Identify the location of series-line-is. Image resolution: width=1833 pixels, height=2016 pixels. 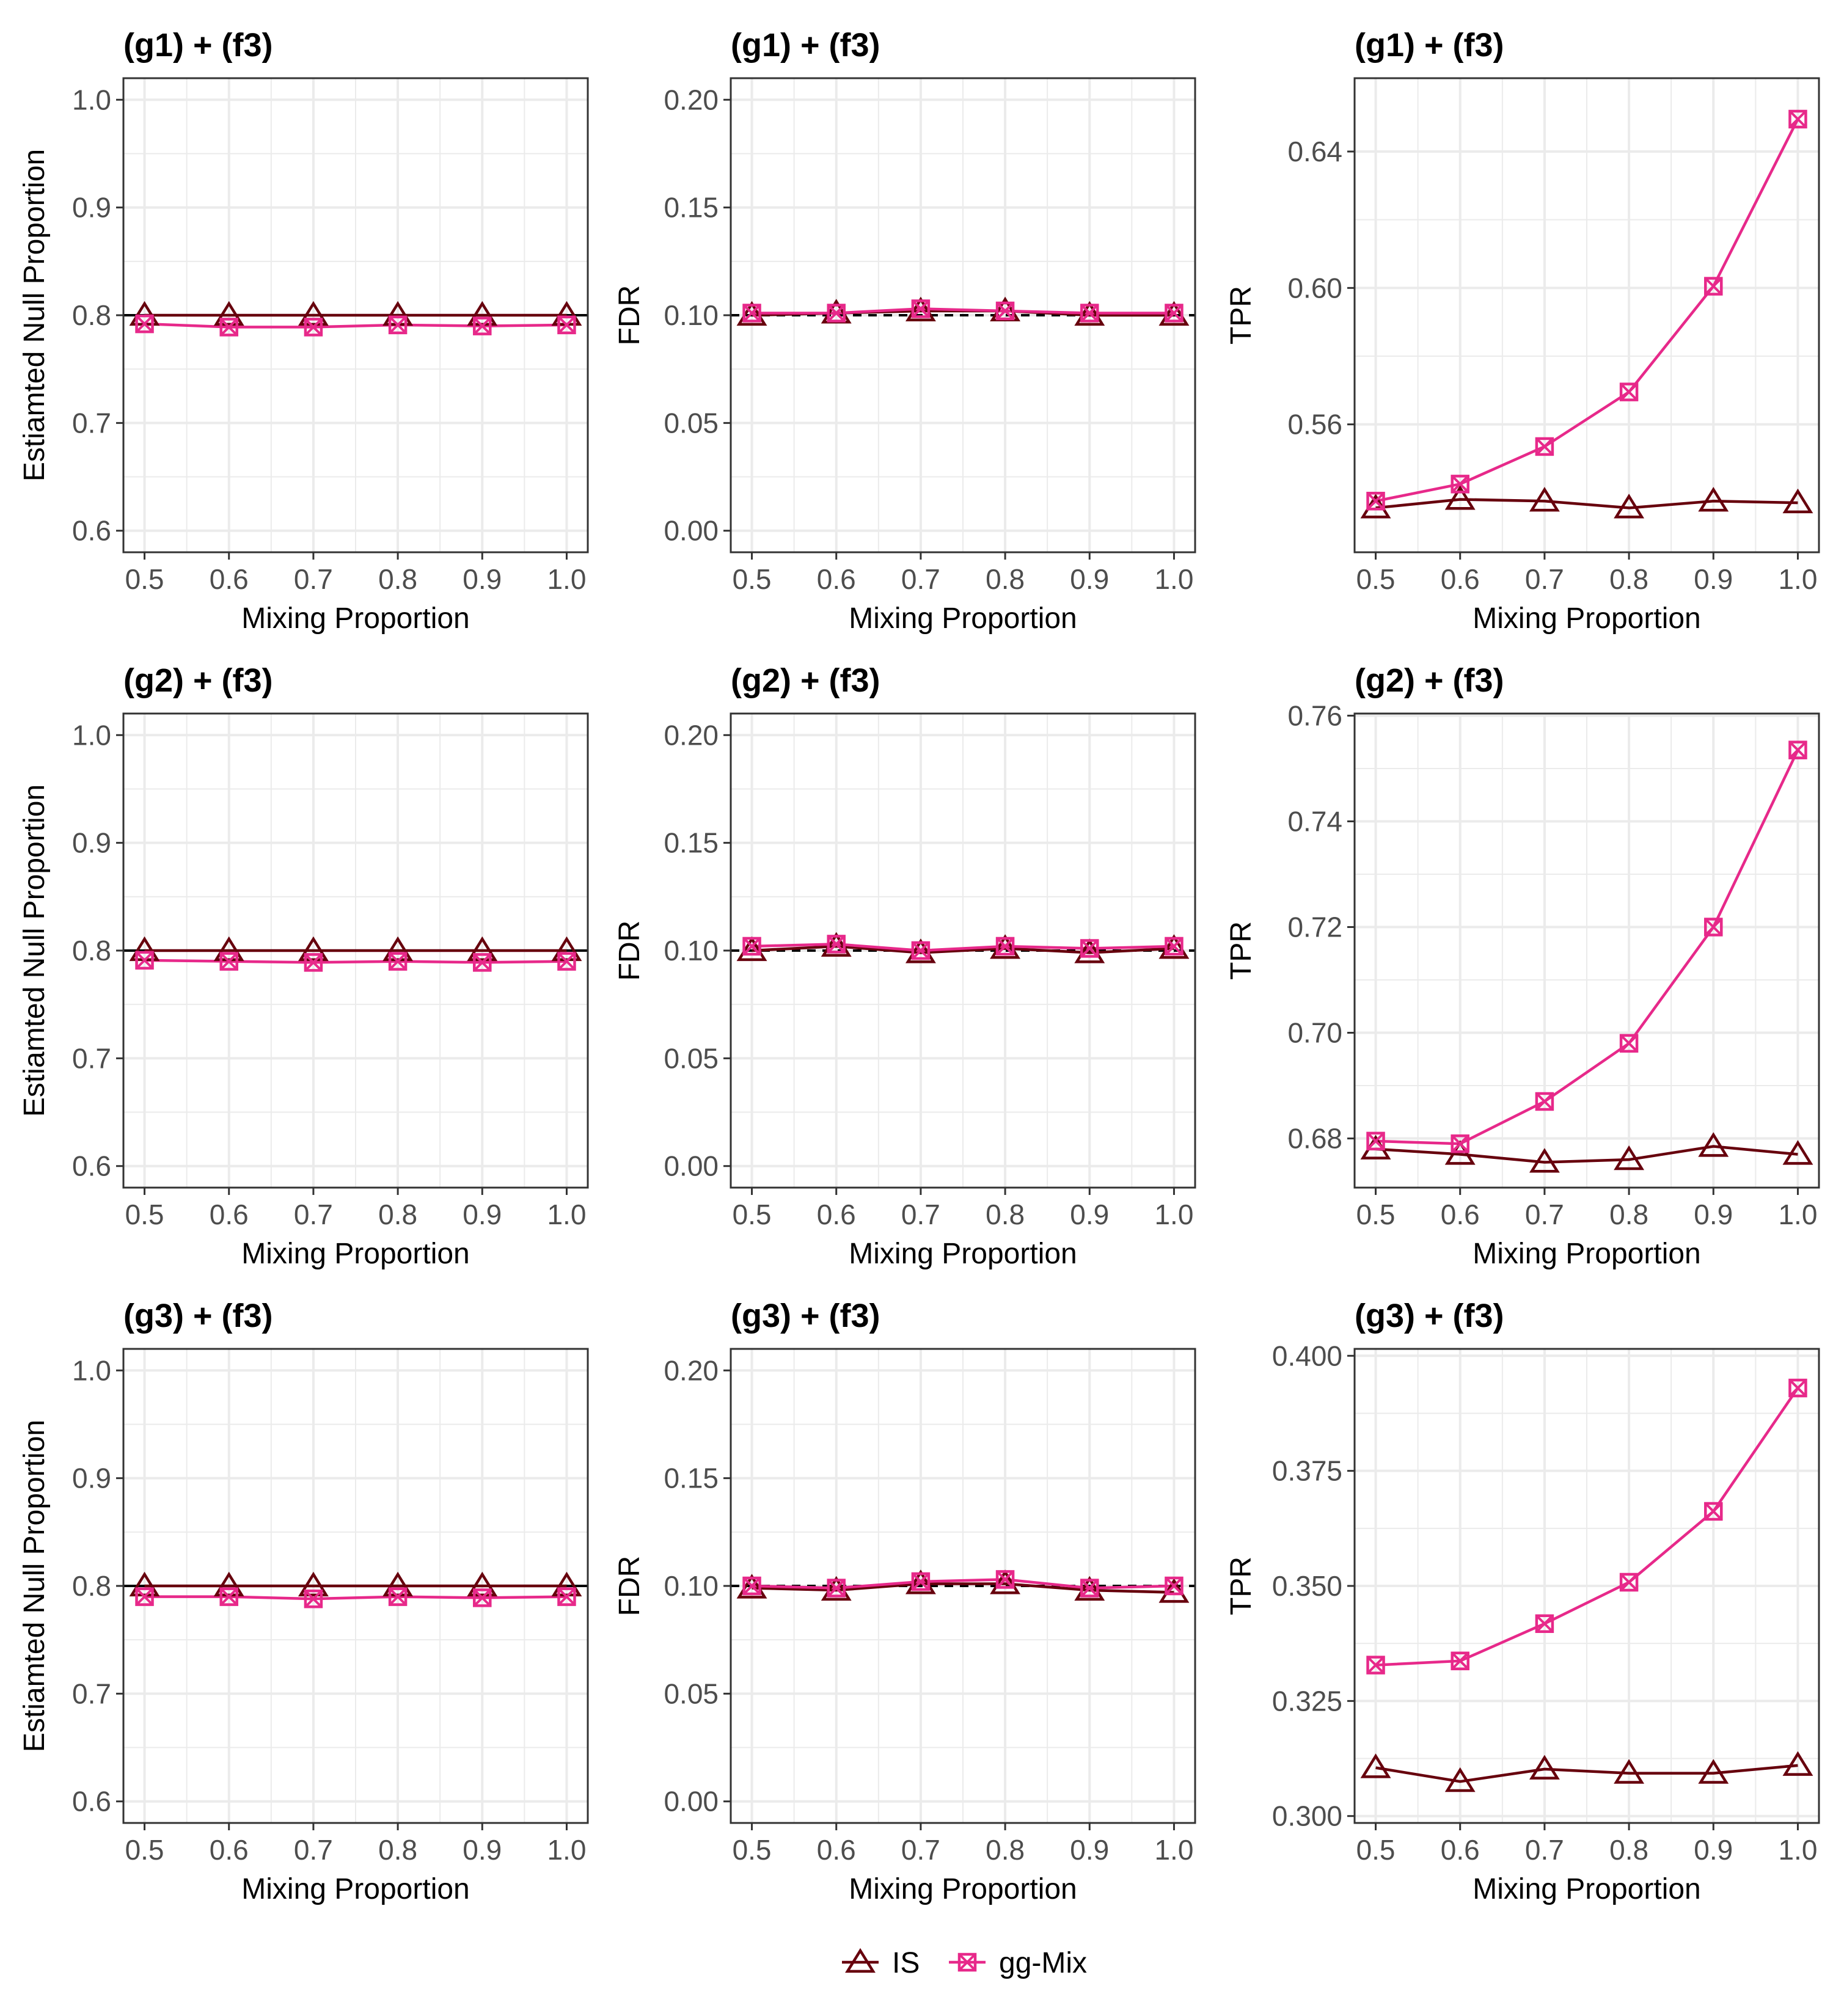
(1586, 1154).